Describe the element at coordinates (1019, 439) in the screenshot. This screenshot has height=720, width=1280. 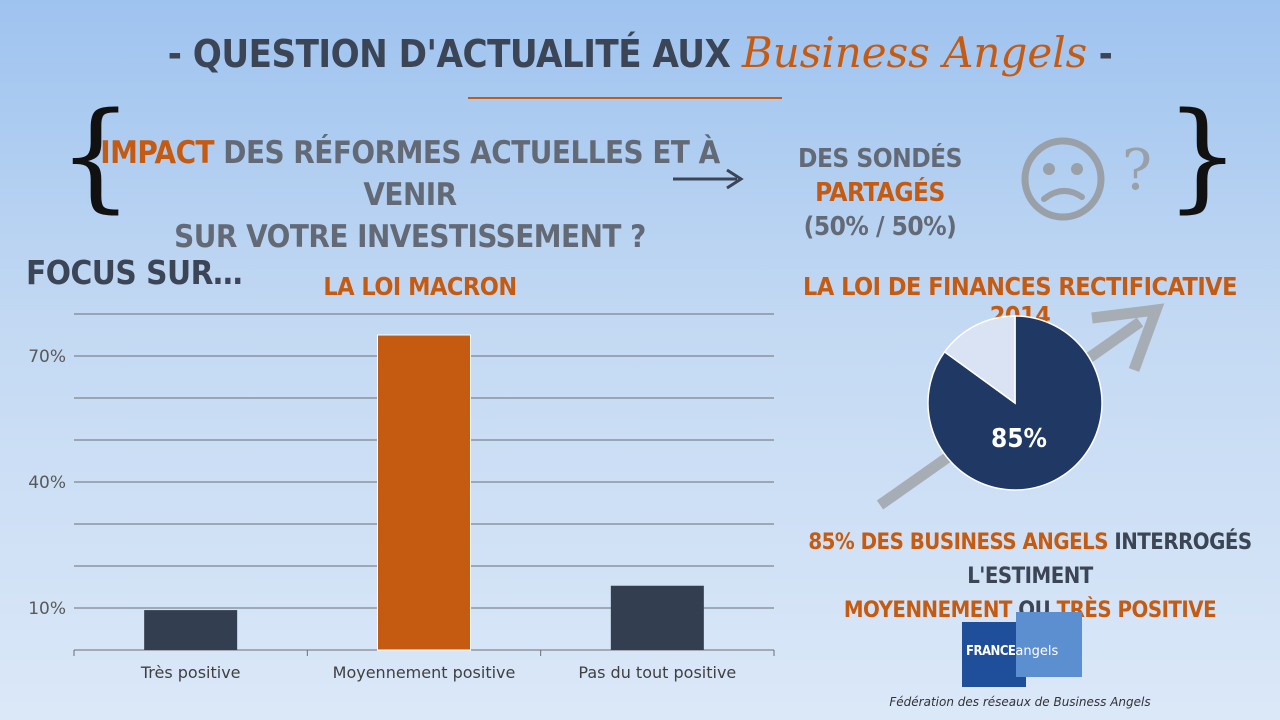
I see `pie-center-label: 85%` at that location.